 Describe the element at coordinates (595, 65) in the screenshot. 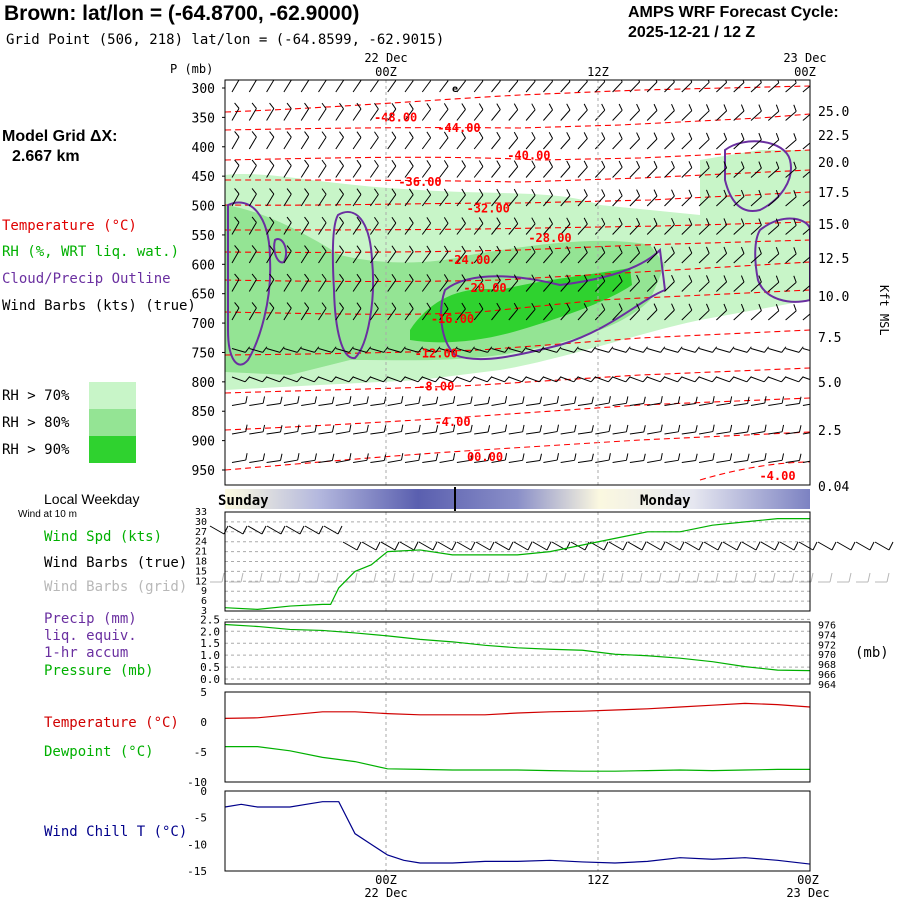

I see `top-time-axis: 22 Dec 23 Dec 00Z 12Z 00Z` at that location.